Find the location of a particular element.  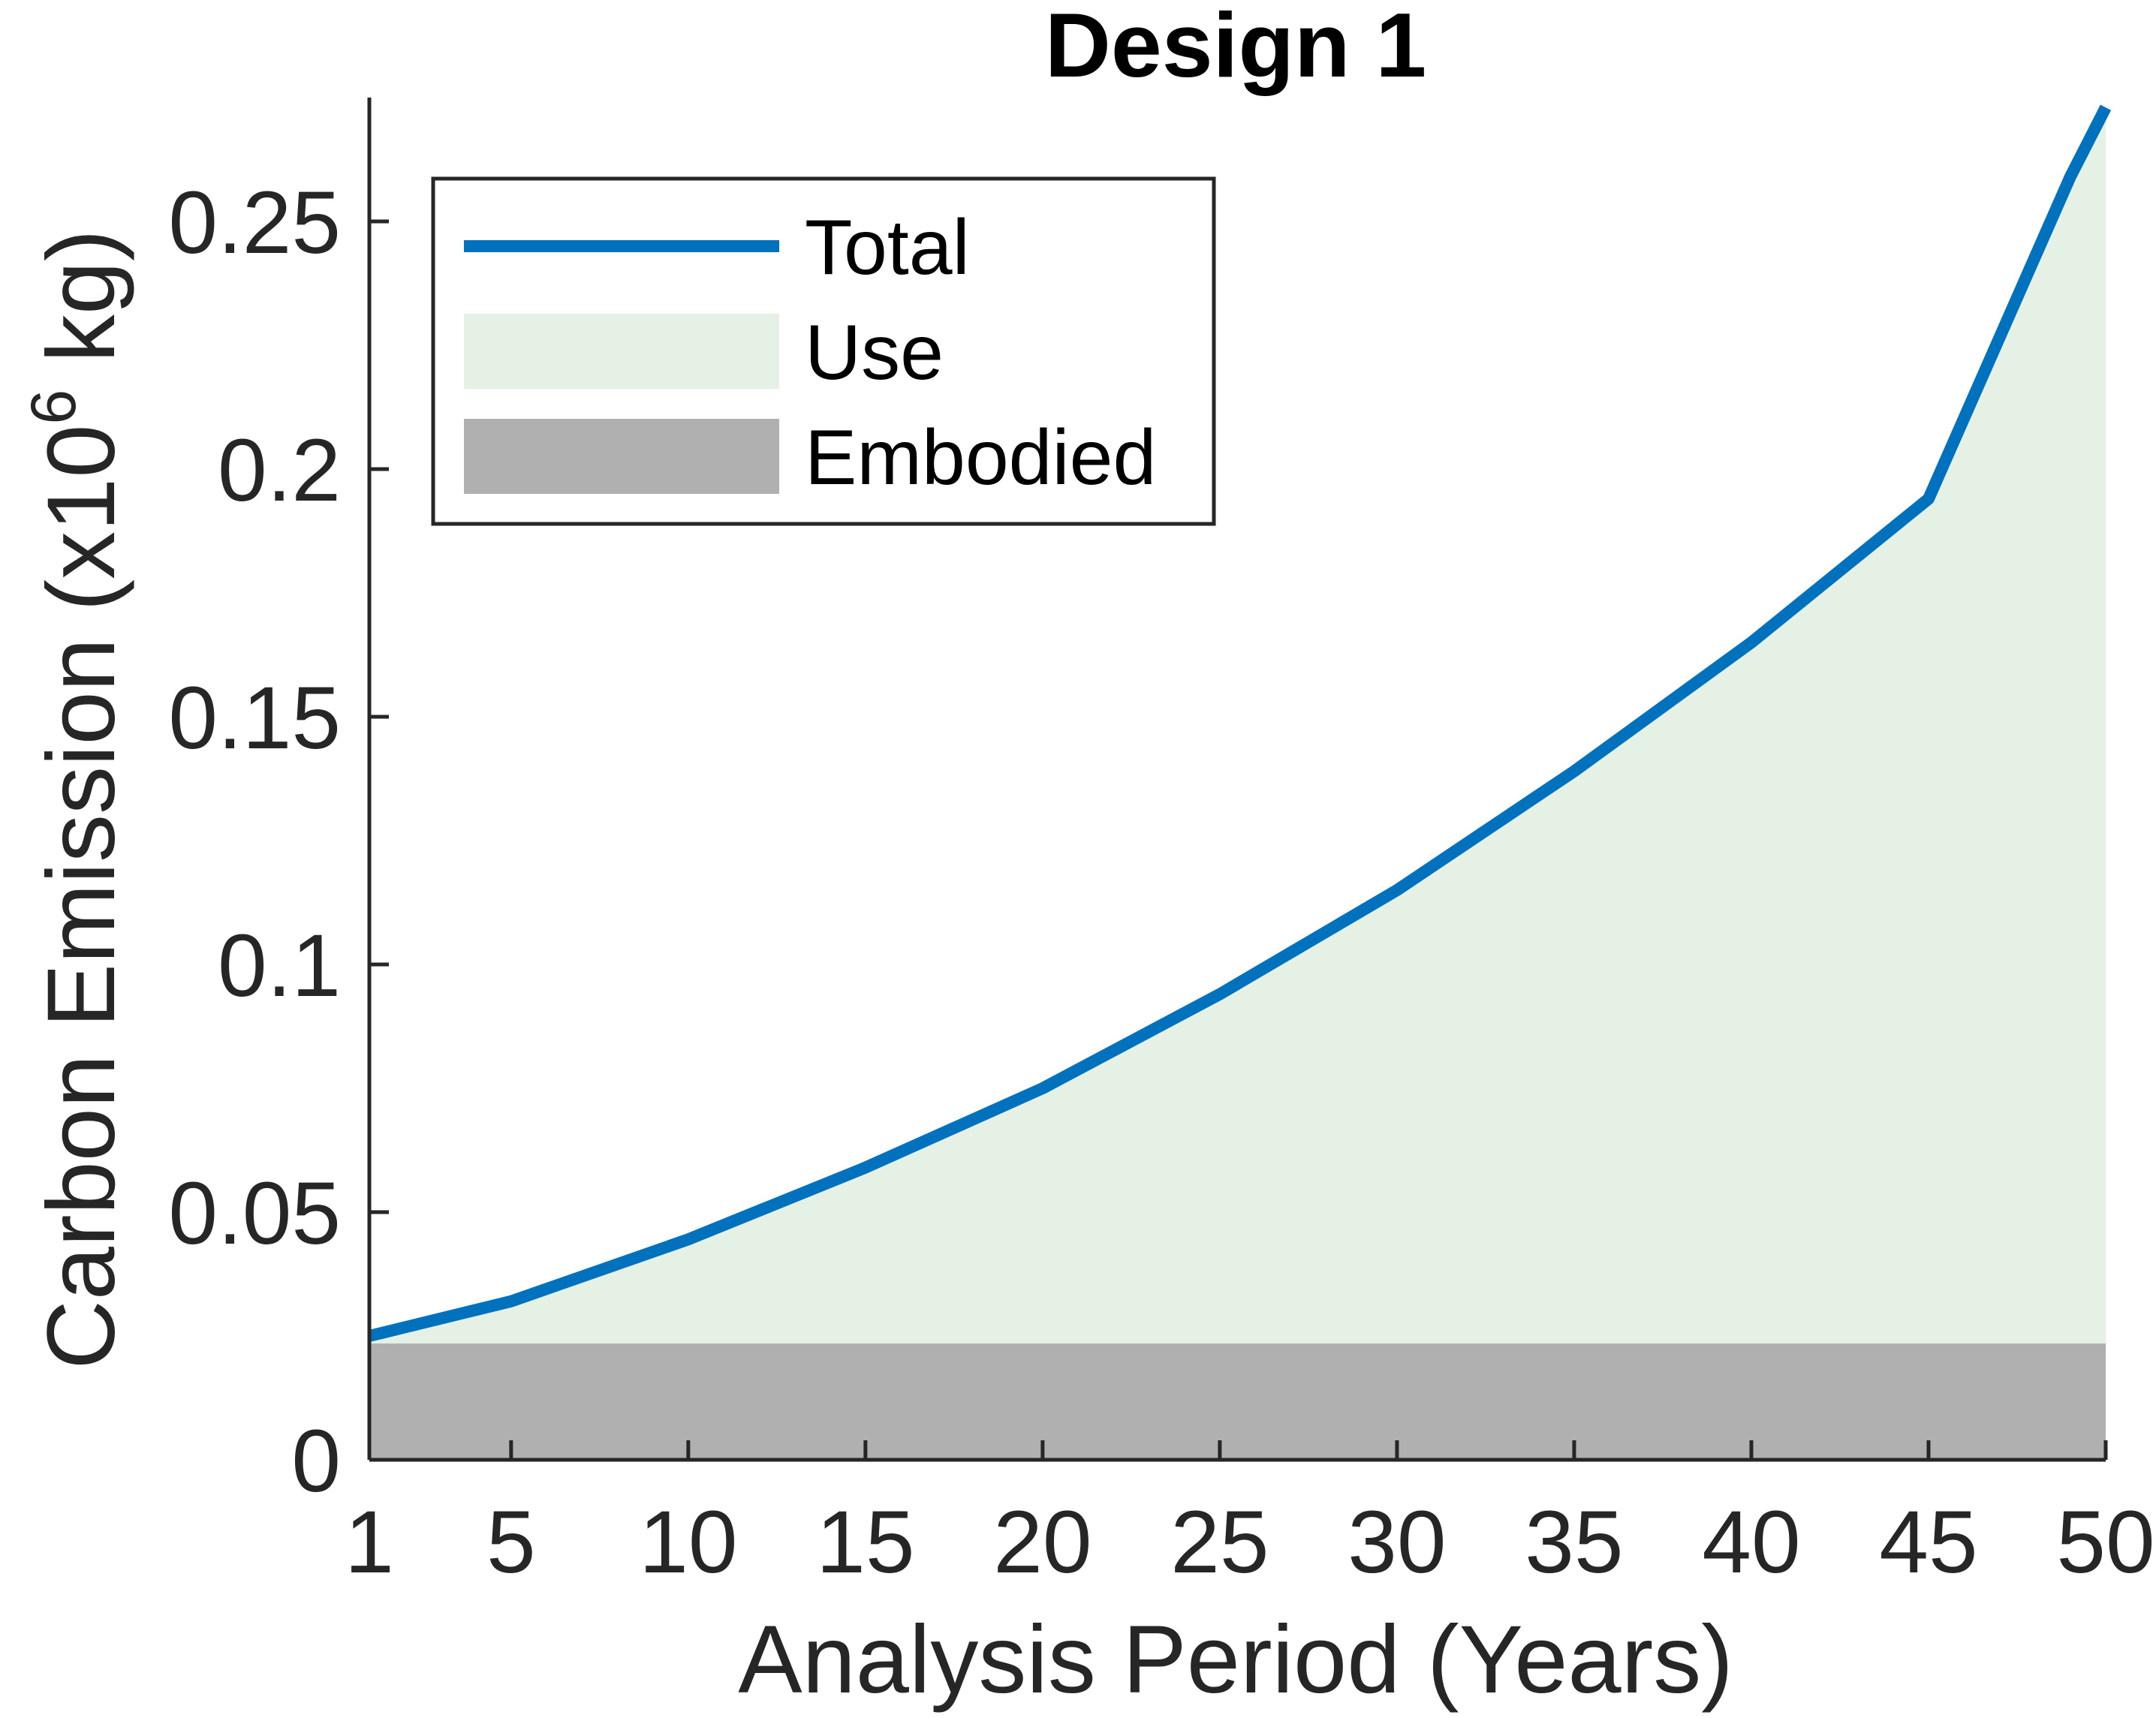

x-tick-label: 5 is located at coordinates (511, 1543).